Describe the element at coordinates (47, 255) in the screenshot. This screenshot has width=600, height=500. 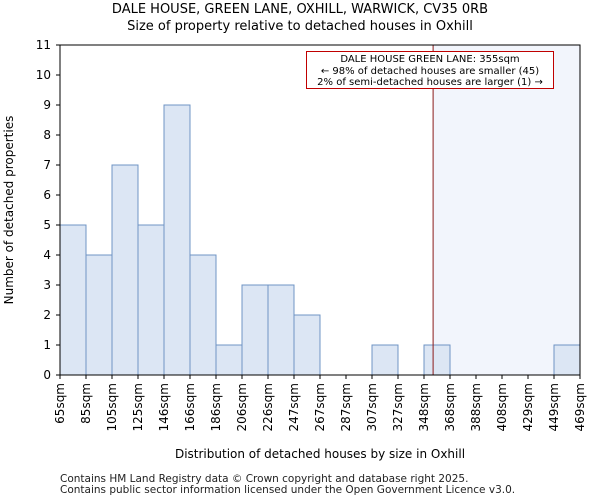
I see `y-tick-label: 4` at that location.